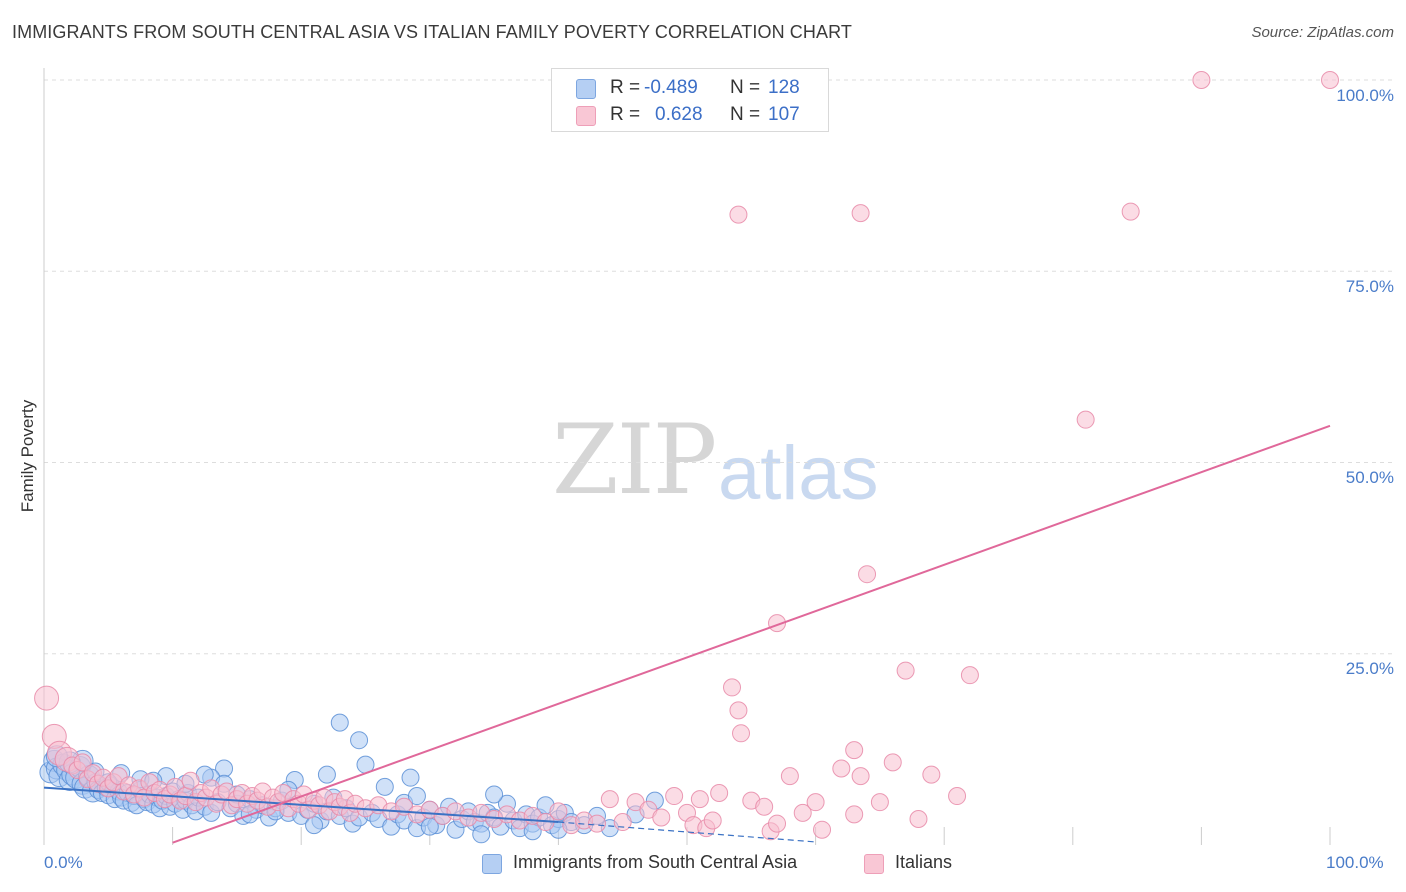  I want to click on watermark-atlas: atlas, so click(798, 473).